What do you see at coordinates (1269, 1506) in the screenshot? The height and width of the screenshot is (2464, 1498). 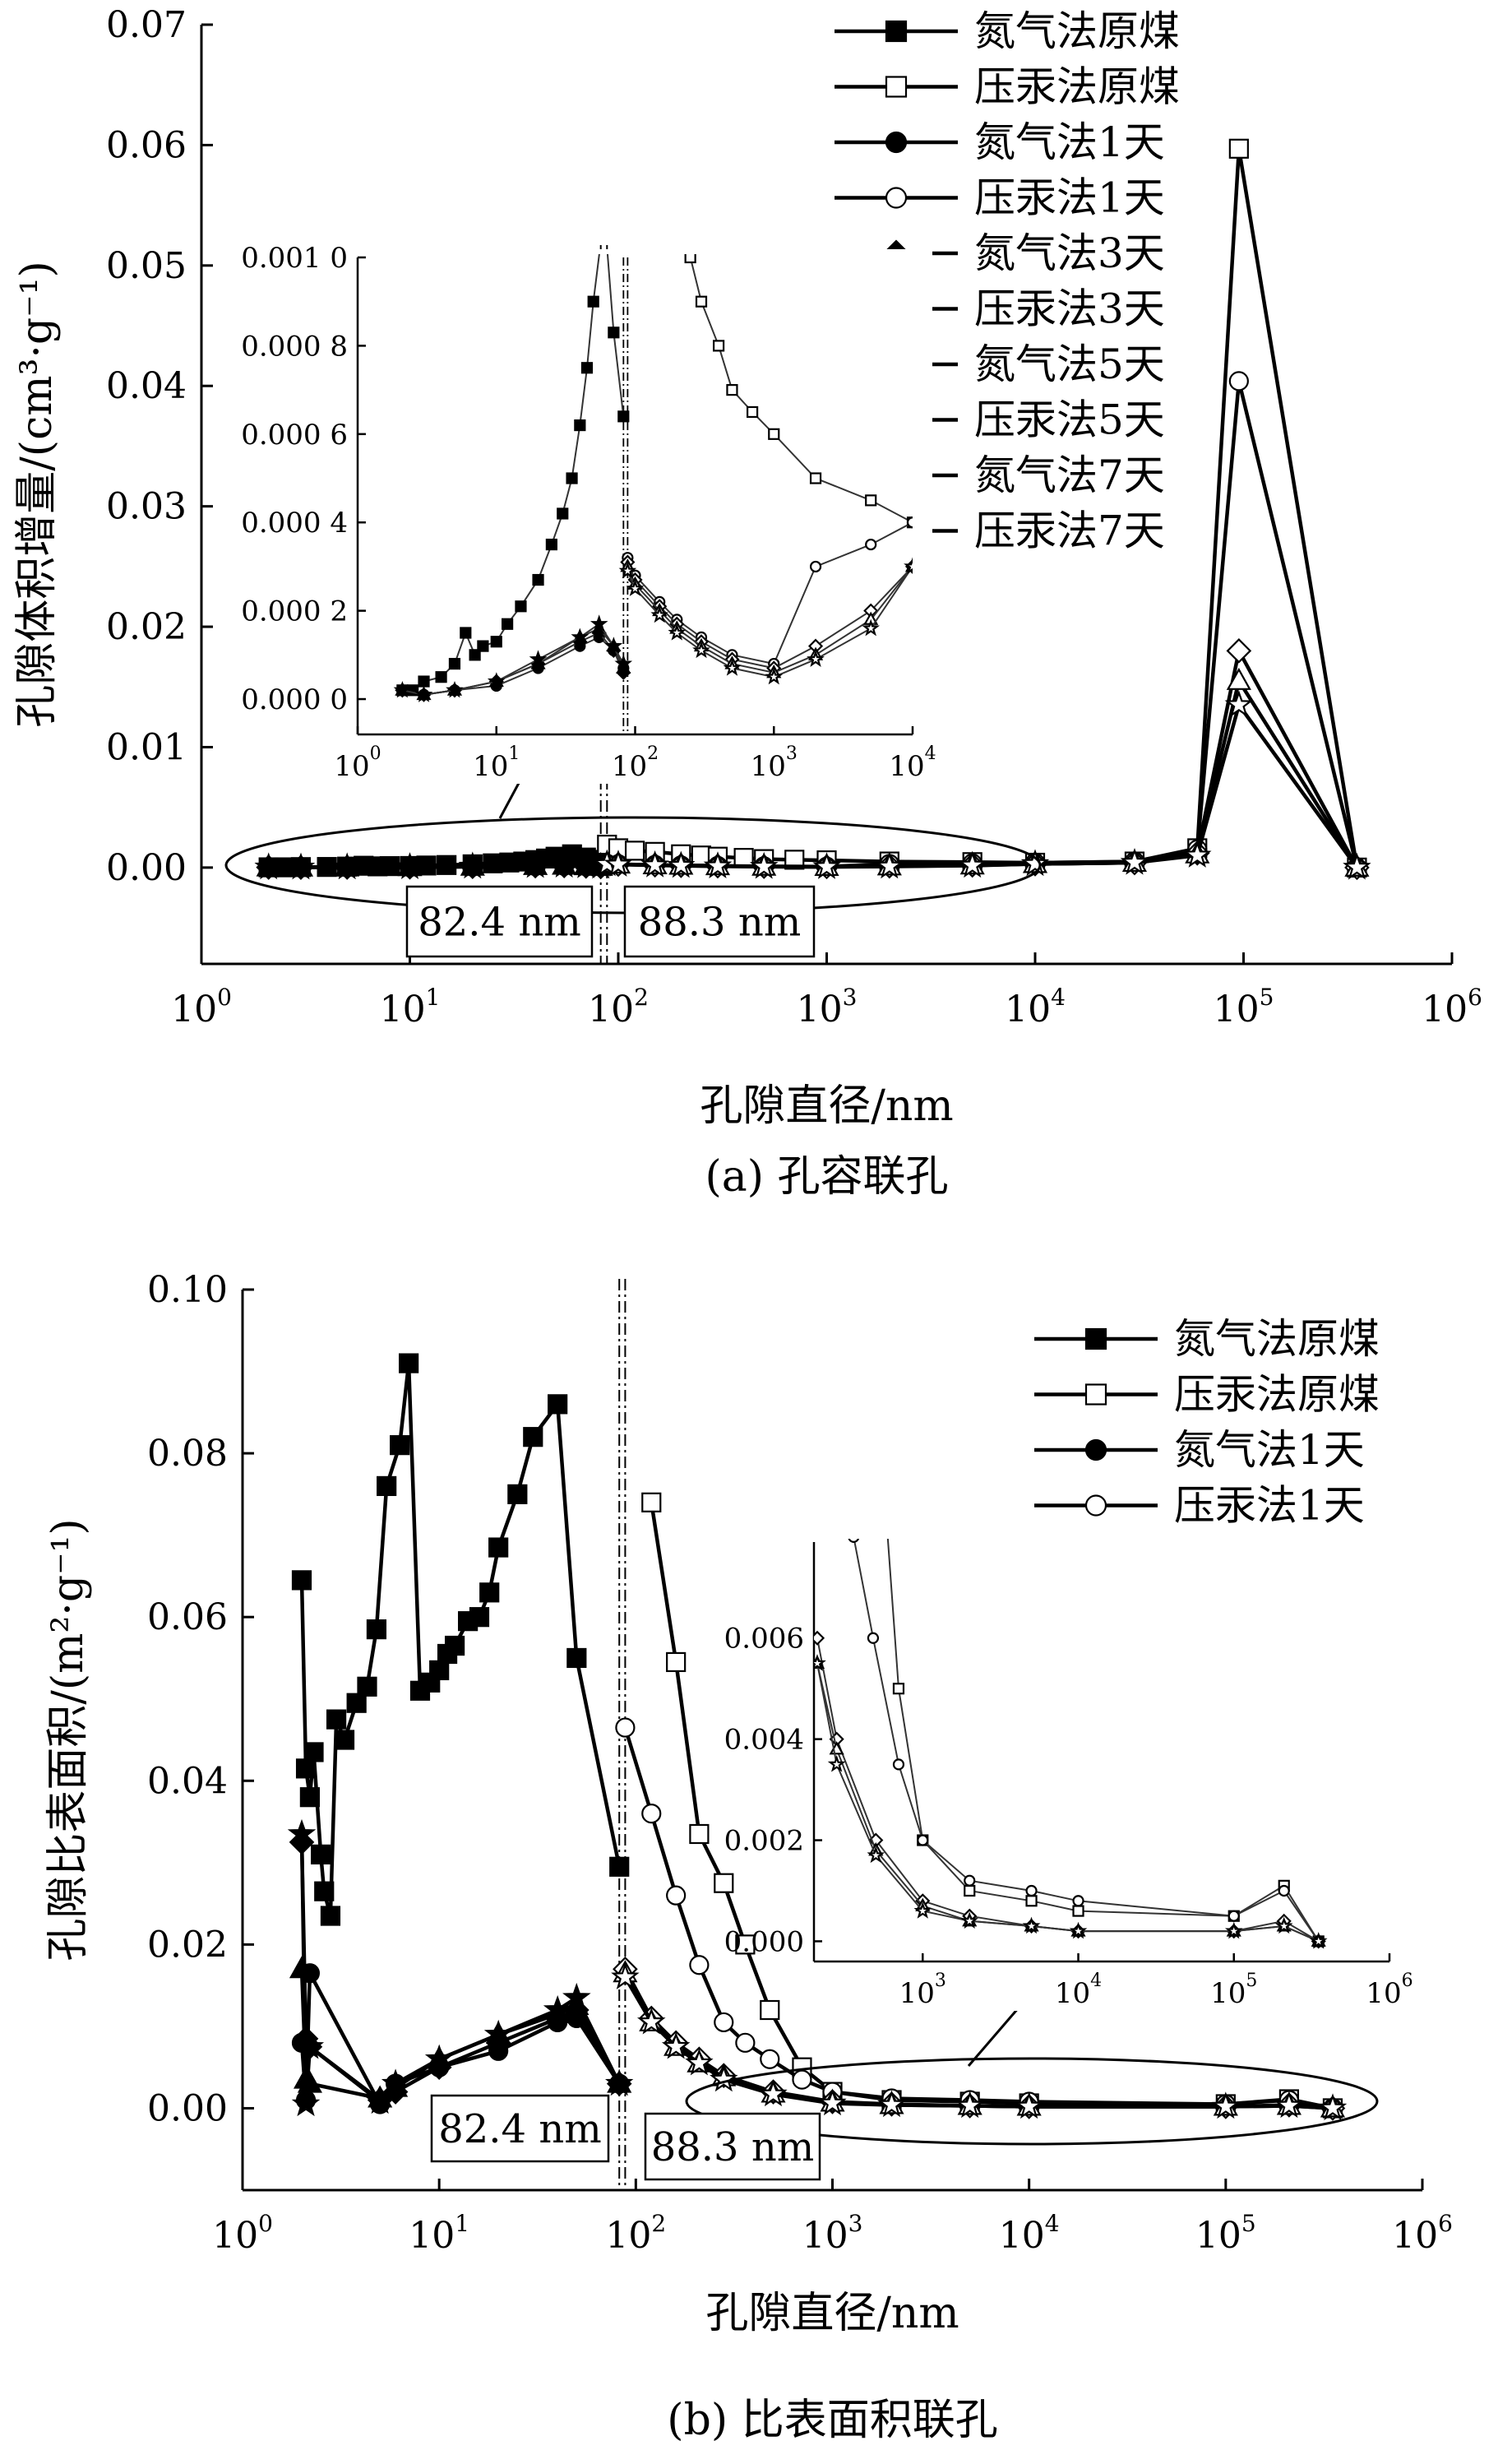 I see `legend-label: 压汞法1天` at bounding box center [1269, 1506].